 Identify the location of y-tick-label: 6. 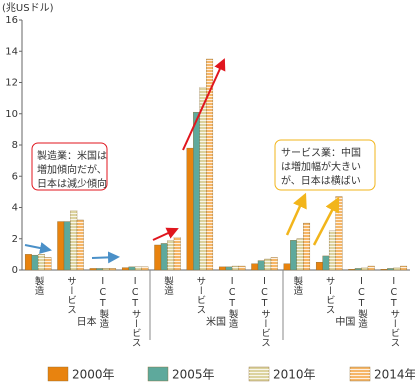
(15, 176).